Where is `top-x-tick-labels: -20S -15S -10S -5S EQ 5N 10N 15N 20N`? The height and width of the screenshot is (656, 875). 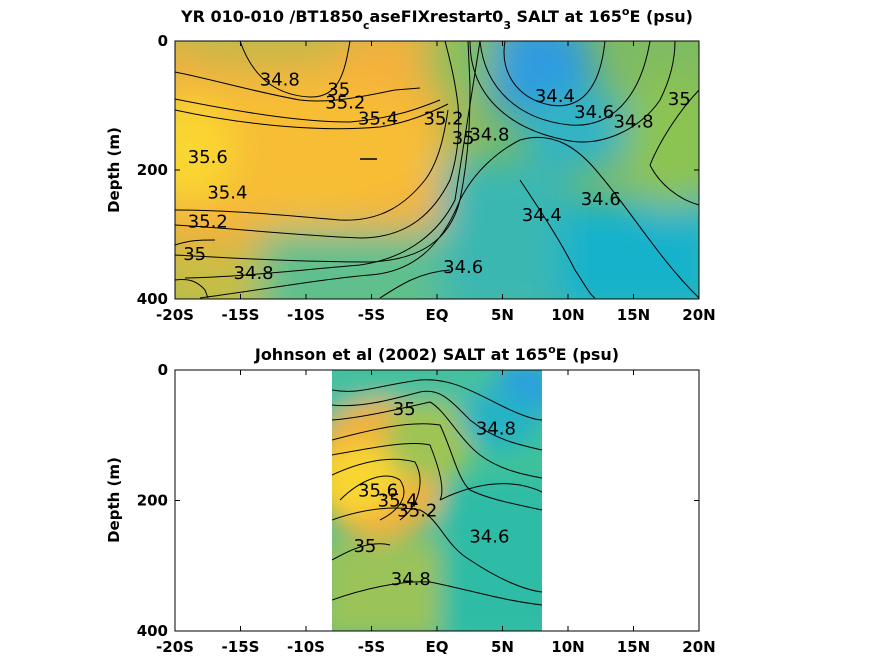 top-x-tick-labels: -20S -15S -10S -5S EQ 5N 10N 15N 20N is located at coordinates (436, 315).